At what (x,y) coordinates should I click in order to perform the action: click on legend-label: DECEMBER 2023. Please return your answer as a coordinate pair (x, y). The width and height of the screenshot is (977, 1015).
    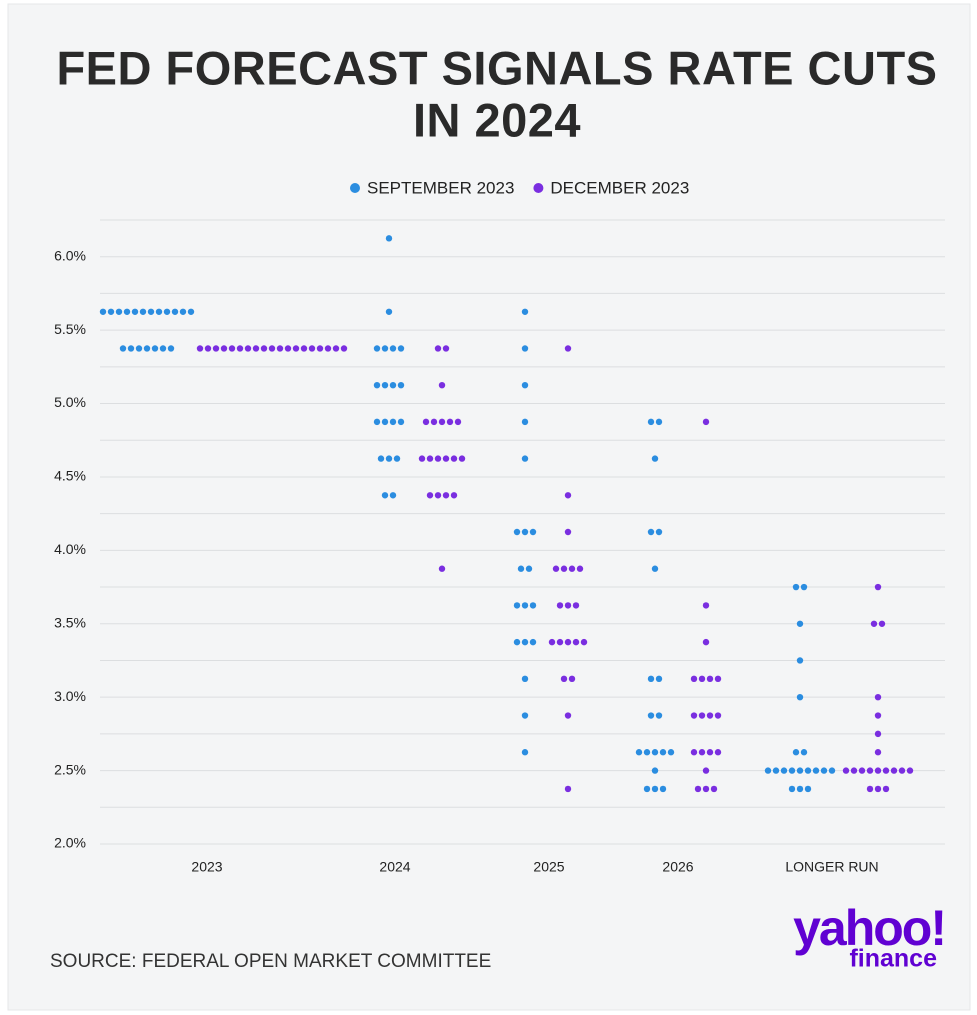
    Looking at the image, I should click on (619, 187).